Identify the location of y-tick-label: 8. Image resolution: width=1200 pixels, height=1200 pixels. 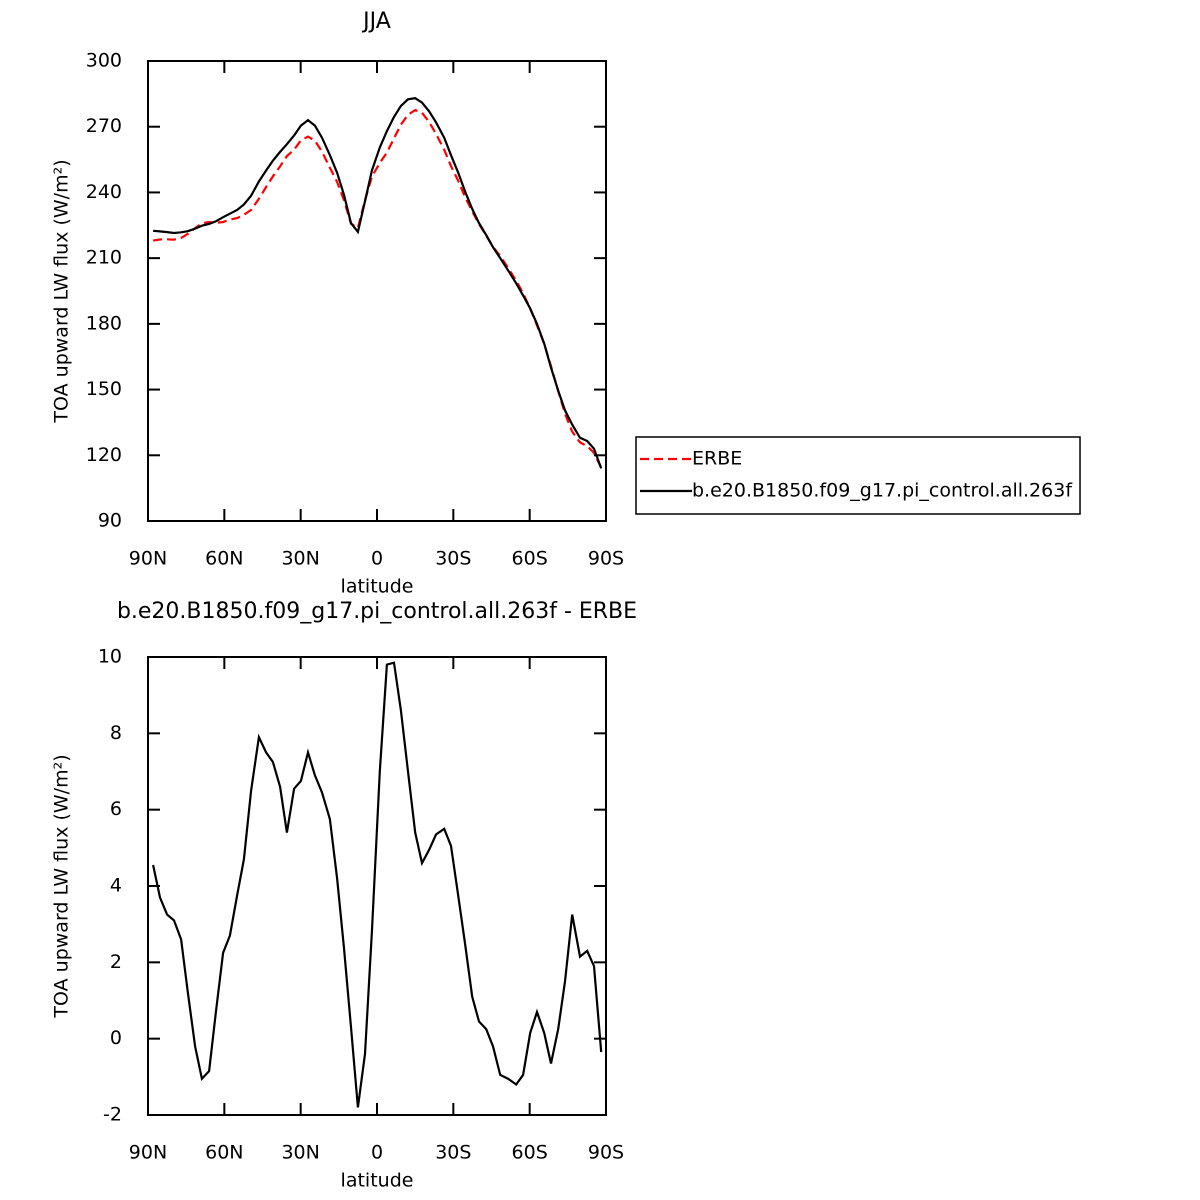
(116, 733).